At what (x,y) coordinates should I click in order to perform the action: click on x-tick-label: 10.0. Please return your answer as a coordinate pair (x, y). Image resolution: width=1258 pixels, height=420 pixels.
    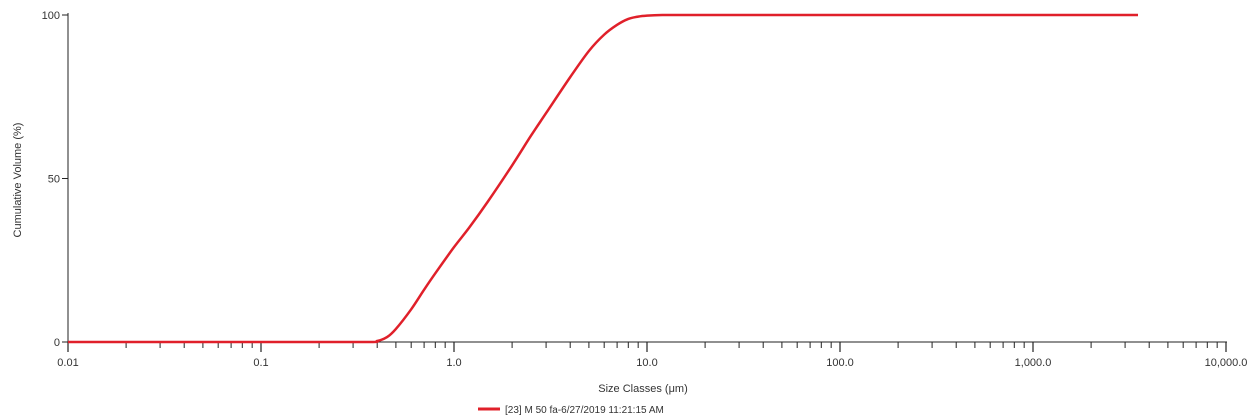
    Looking at the image, I should click on (646, 363).